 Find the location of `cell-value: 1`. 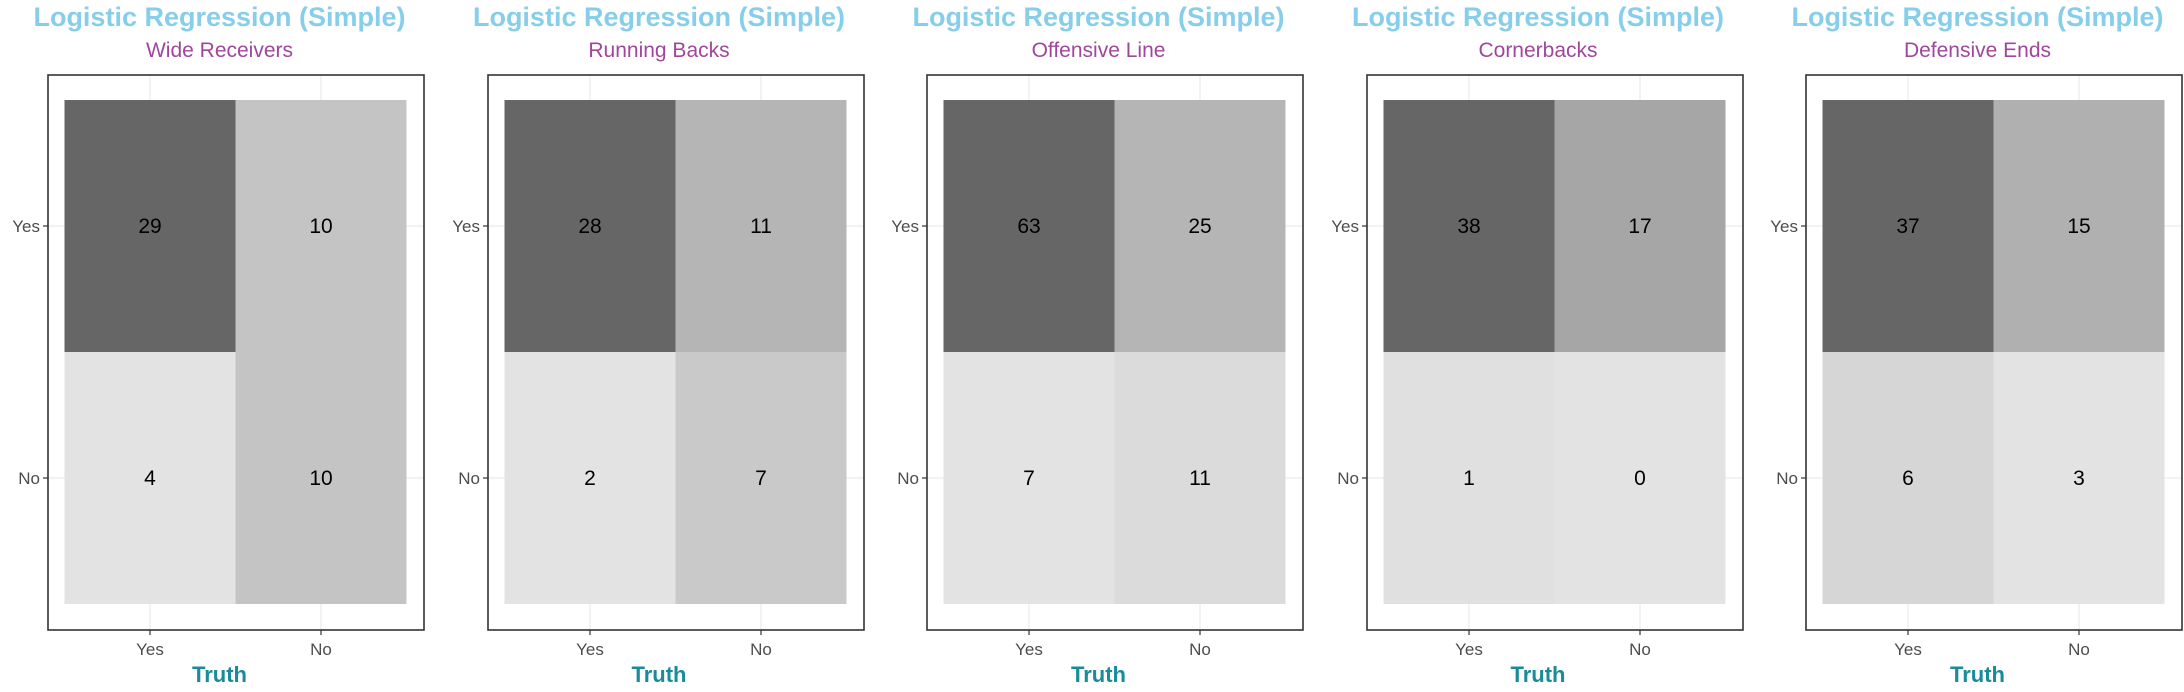

cell-value: 1 is located at coordinates (1469, 478).